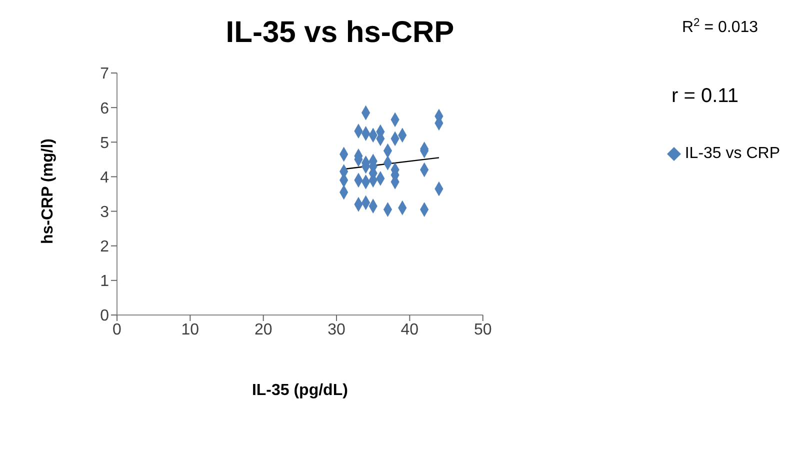 The image size is (792, 451). Describe the element at coordinates (337, 329) in the screenshot. I see `x-tick-label: 30` at that location.